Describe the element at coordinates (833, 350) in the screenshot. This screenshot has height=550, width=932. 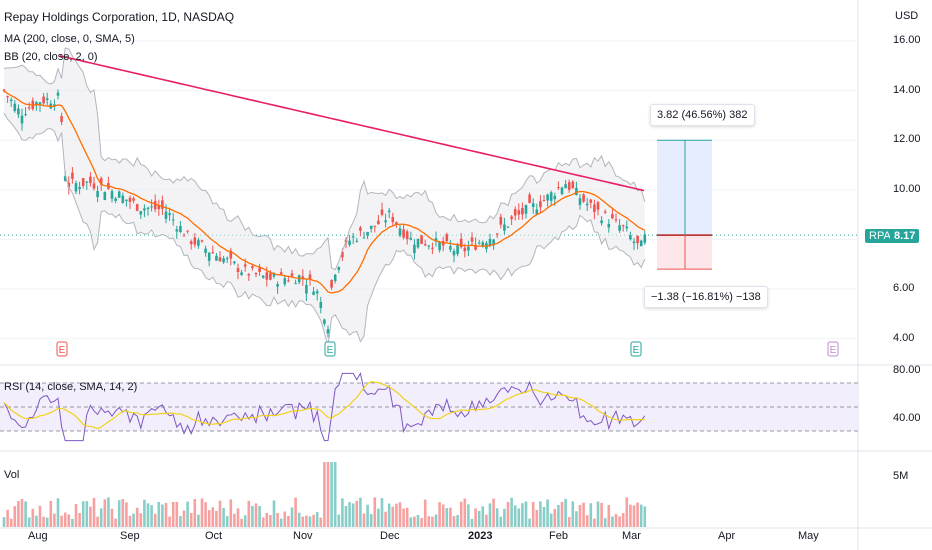
I see `earnings-marker-label: E` at that location.